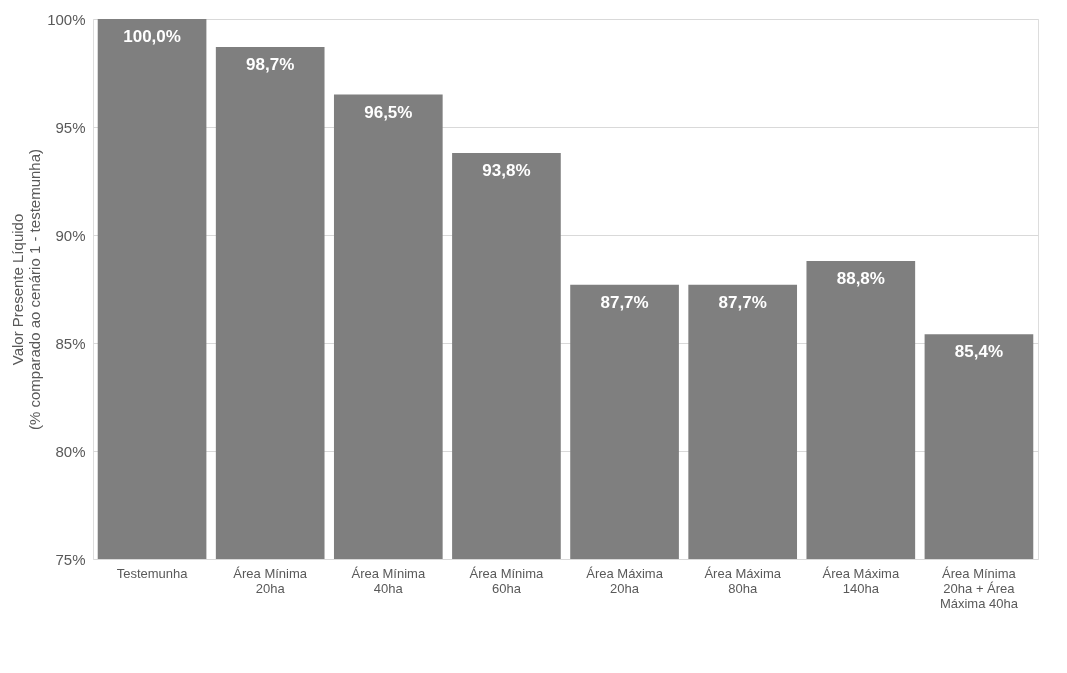 The width and height of the screenshot is (1067, 673). I want to click on y-tick-label: 90%, so click(70, 235).